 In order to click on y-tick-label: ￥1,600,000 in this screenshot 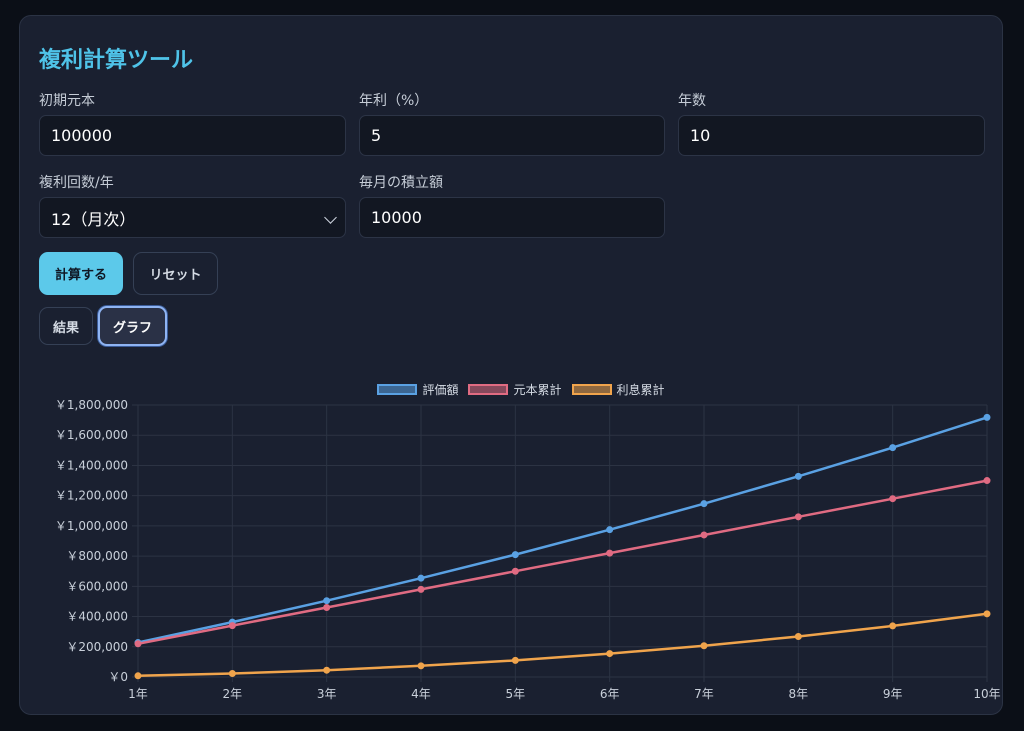, I will do `click(91, 435)`.